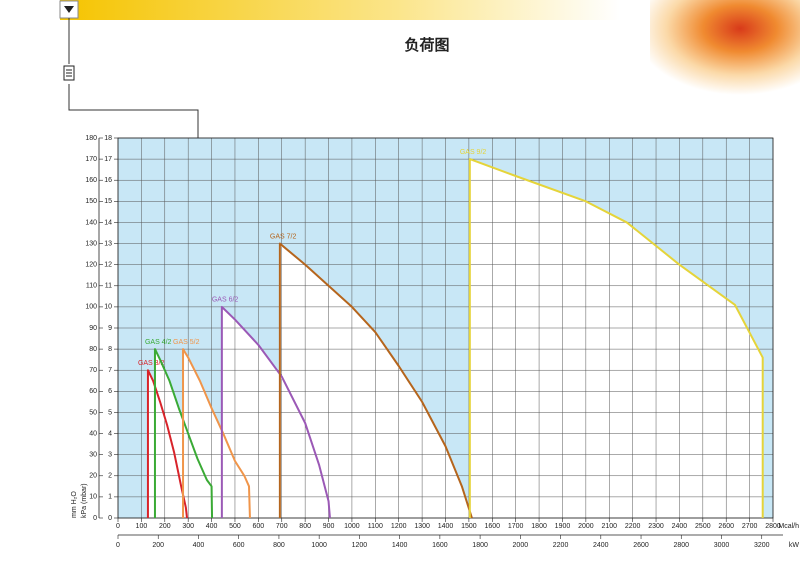 Image resolution: width=800 pixels, height=577 pixels. What do you see at coordinates (108, 159) in the screenshot?
I see `y2-tick-label: 17` at bounding box center [108, 159].